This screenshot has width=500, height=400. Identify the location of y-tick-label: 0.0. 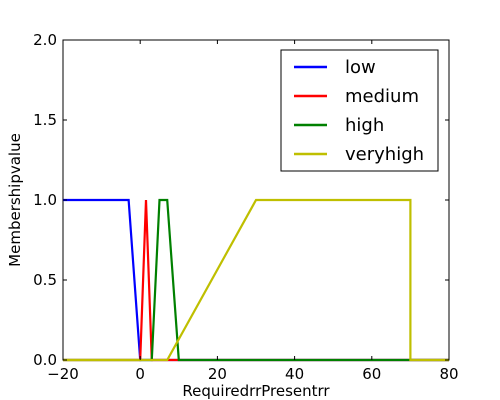
(45, 360).